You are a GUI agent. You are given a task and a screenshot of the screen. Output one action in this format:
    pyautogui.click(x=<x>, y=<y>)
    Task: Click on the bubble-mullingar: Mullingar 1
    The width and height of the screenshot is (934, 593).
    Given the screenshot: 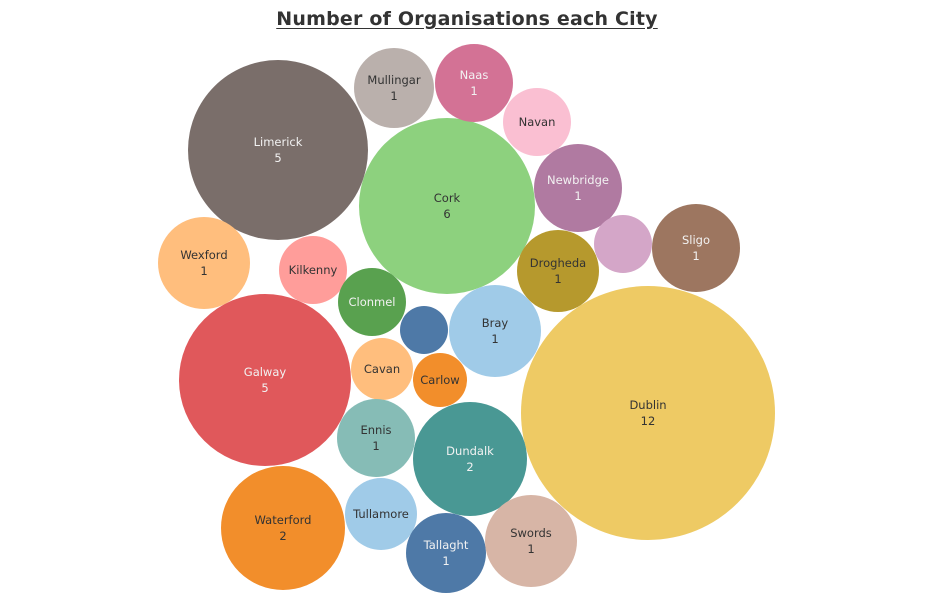 What is the action you would take?
    pyautogui.click(x=394, y=88)
    